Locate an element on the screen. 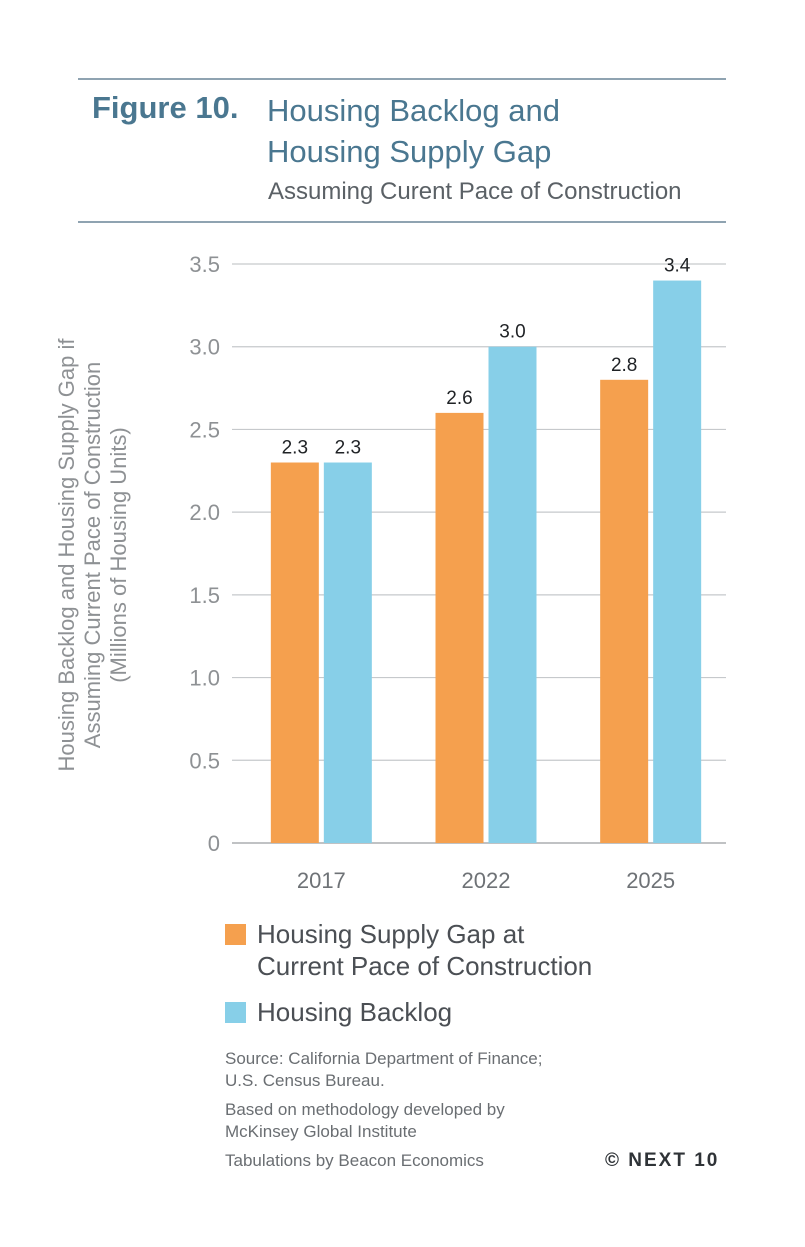 The height and width of the screenshot is (1247, 805). data-label: 3.0 is located at coordinates (512, 332).